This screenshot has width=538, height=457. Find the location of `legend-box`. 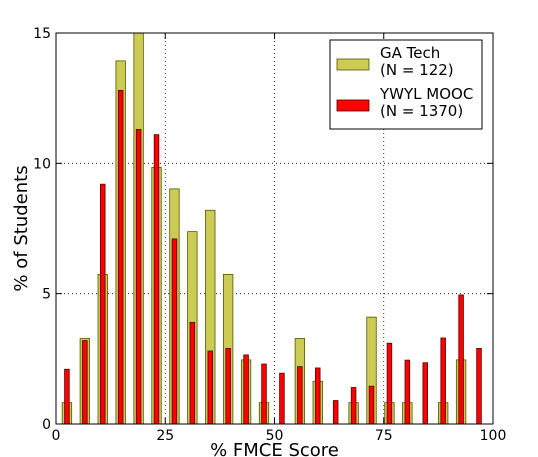

legend-box is located at coordinates (406, 84).